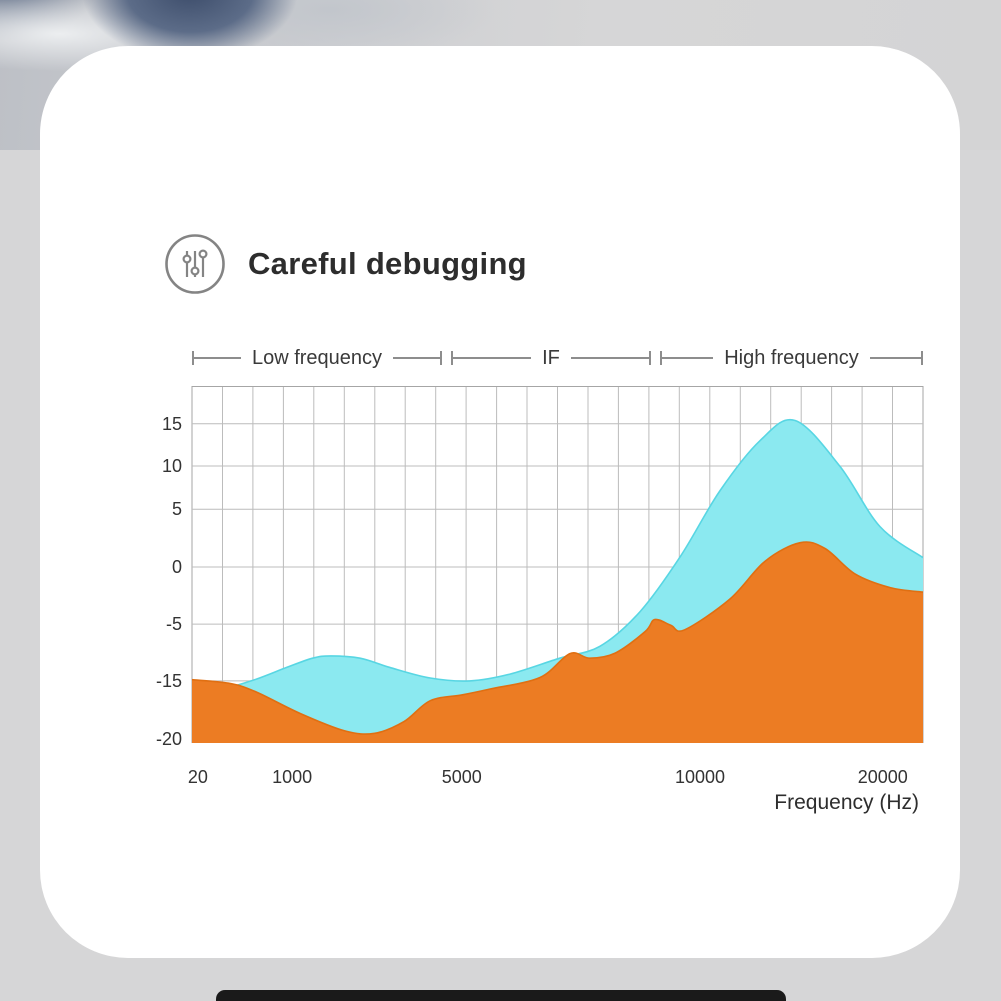 The image size is (1001, 1001). Describe the element at coordinates (501, 995) in the screenshot. I see `cropped-photo-bottom` at that location.